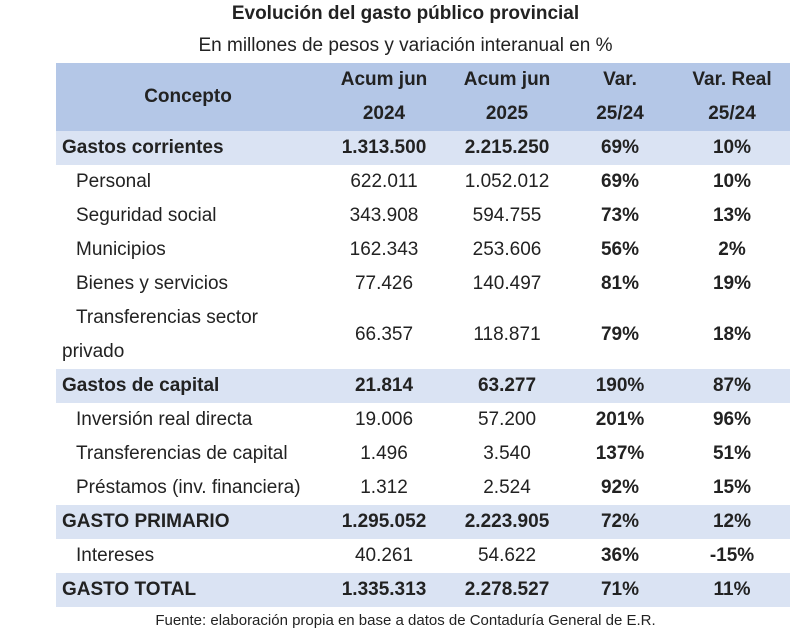 The height and width of the screenshot is (632, 811). I want to click on value-2024: 1.313.500, so click(384, 148).